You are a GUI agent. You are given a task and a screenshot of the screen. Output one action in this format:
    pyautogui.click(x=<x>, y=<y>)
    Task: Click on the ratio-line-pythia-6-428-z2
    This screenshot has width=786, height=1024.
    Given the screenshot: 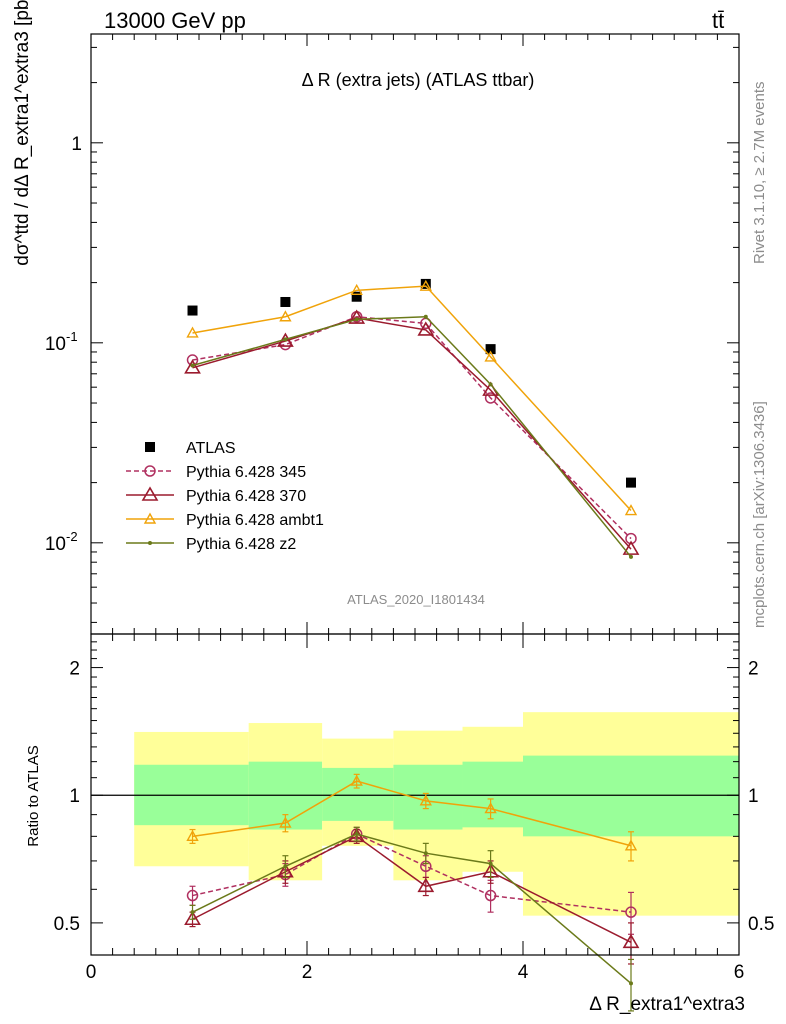 What is the action you would take?
    pyautogui.click(x=412, y=908)
    